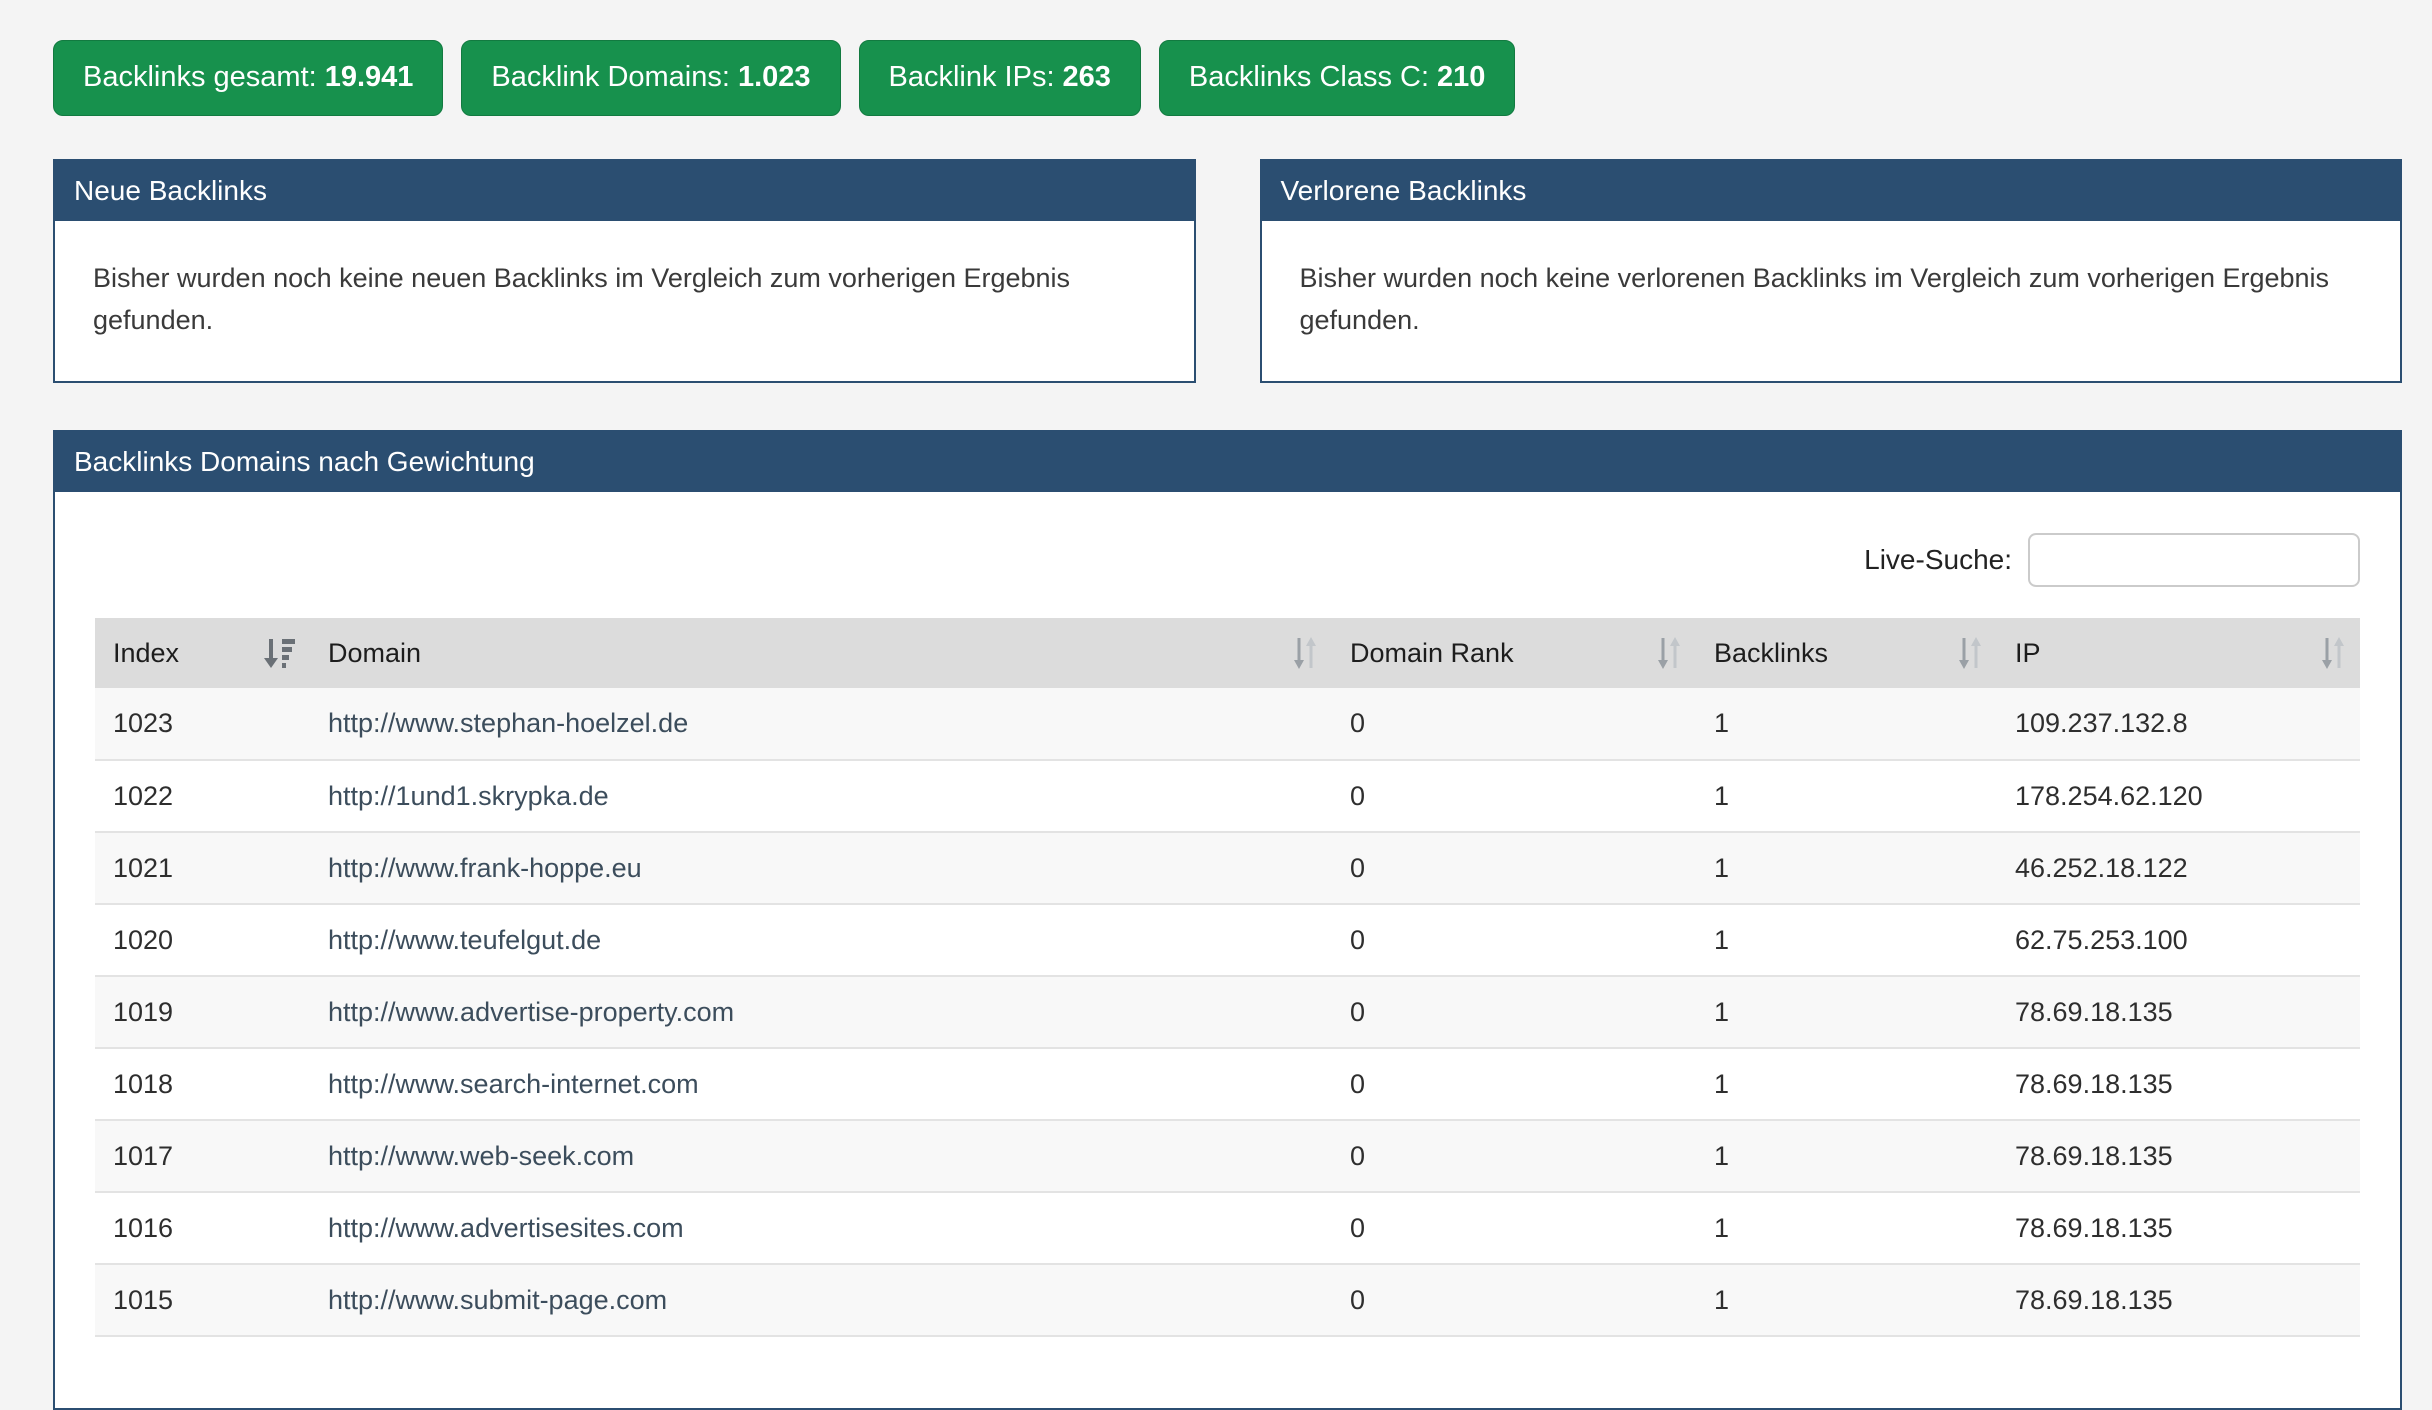 Image resolution: width=2432 pixels, height=1410 pixels. What do you see at coordinates (498, 1299) in the screenshot?
I see `domain-link: http://www.submit-page.com` at bounding box center [498, 1299].